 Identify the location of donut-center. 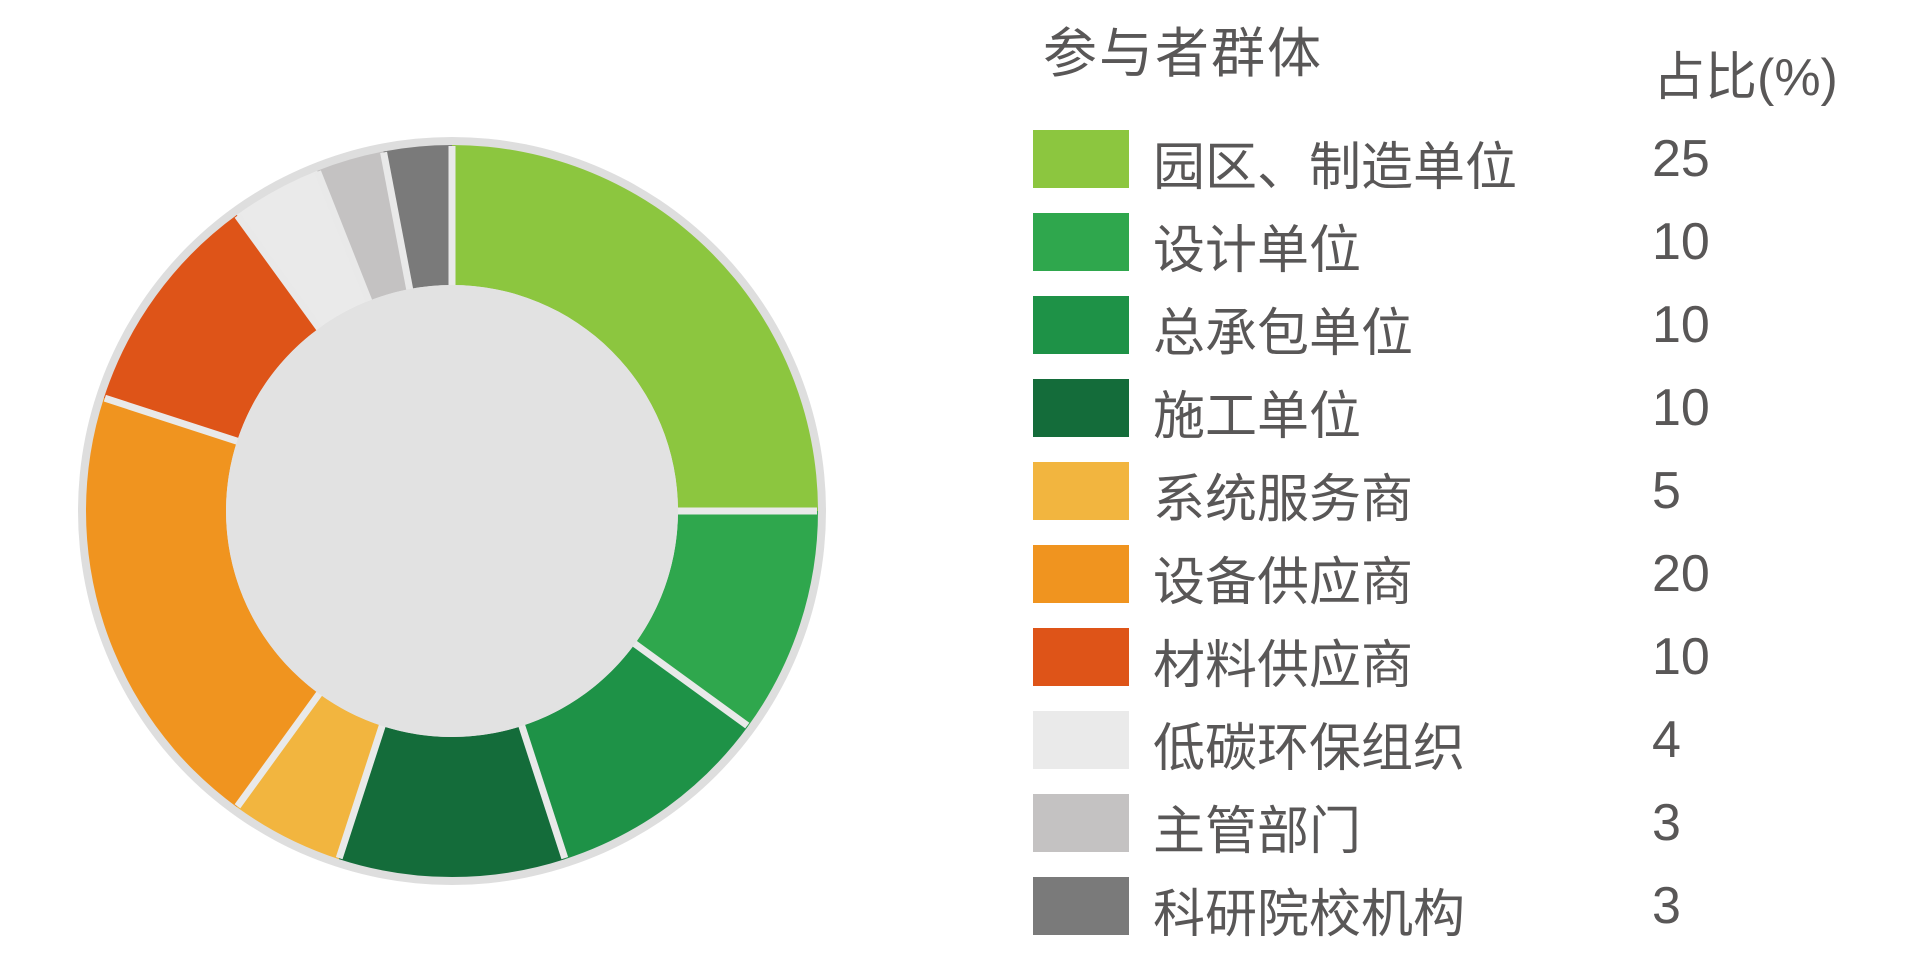
(452, 511).